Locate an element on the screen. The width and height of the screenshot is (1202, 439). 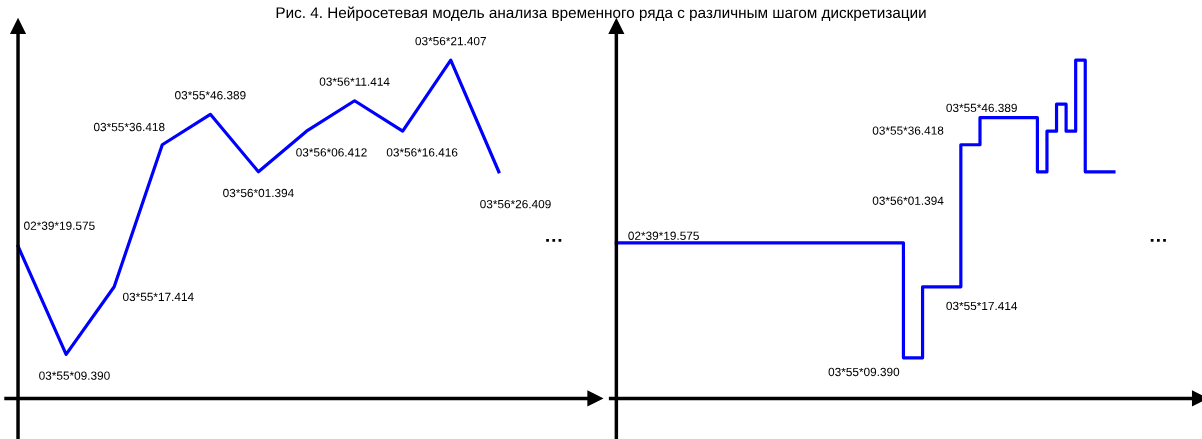
text: 03*56*21.407 is located at coordinates (450, 41).